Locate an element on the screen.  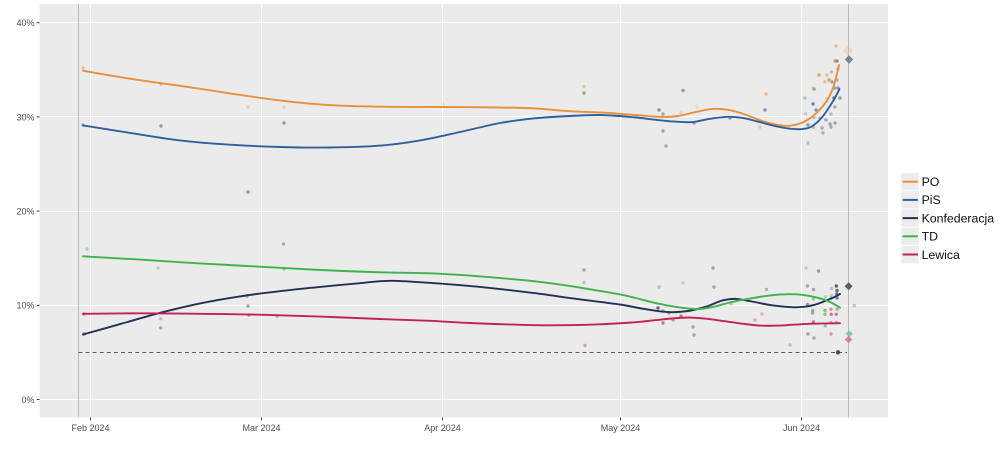
svg-text: Jun 2024 is located at coordinates (801, 428).